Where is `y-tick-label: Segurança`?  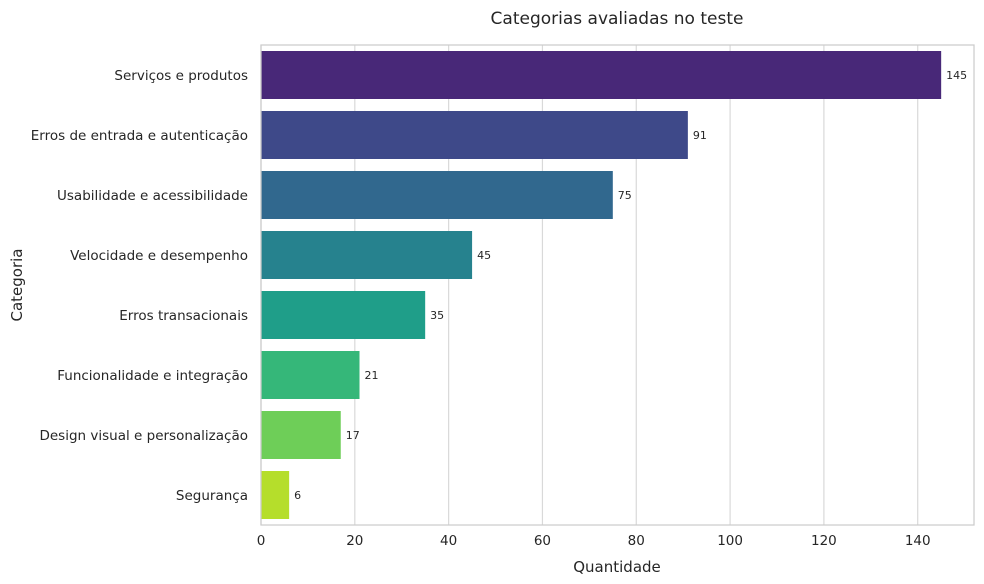 y-tick-label: Segurança is located at coordinates (212, 496).